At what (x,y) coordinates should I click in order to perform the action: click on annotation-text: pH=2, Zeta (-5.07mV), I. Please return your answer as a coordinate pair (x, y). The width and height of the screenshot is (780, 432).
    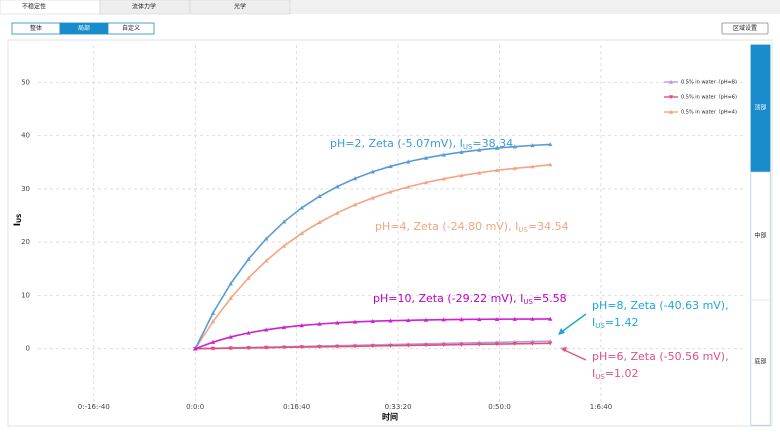
    Looking at the image, I should click on (396, 143).